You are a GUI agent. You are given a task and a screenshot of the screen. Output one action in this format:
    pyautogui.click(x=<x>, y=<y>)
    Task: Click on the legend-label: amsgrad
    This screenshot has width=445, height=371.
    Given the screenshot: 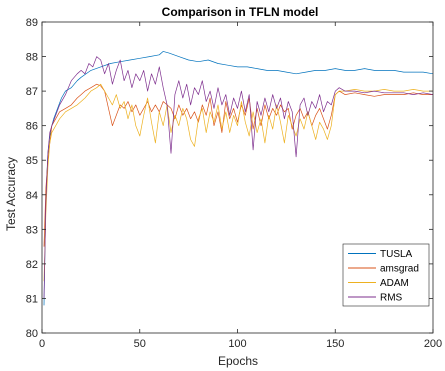 What is the action you would take?
    pyautogui.click(x=399, y=269)
    